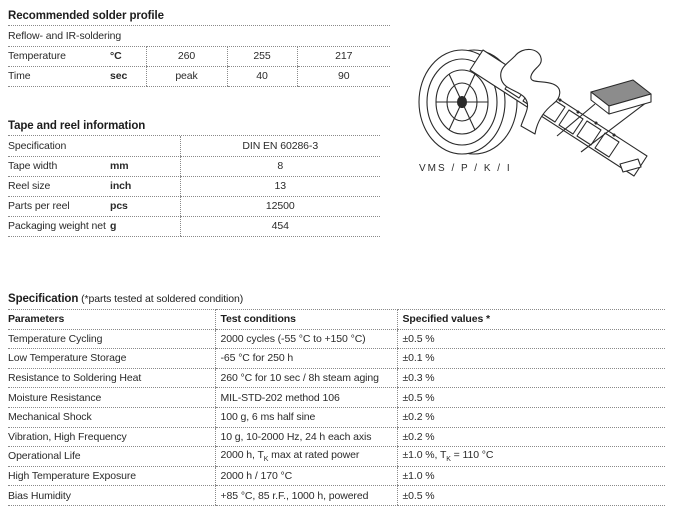 Image resolution: width=673 pixels, height=522 pixels. Describe the element at coordinates (343, 56) in the screenshot. I see `value-cell: 217` at that location.